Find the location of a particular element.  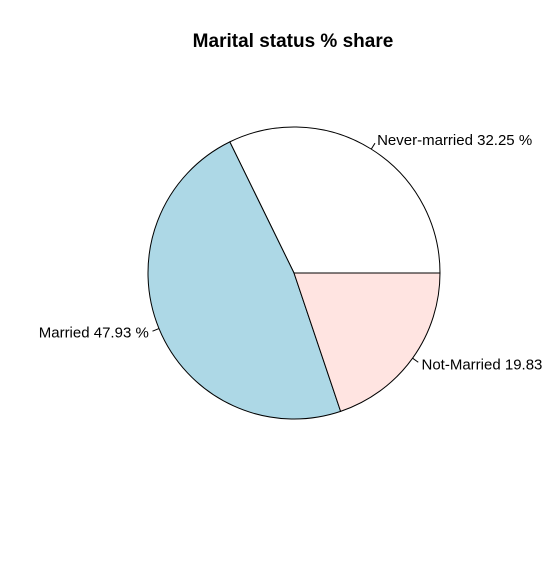

pie-slice-label-0: Never-married 32.25 % is located at coordinates (454, 140).